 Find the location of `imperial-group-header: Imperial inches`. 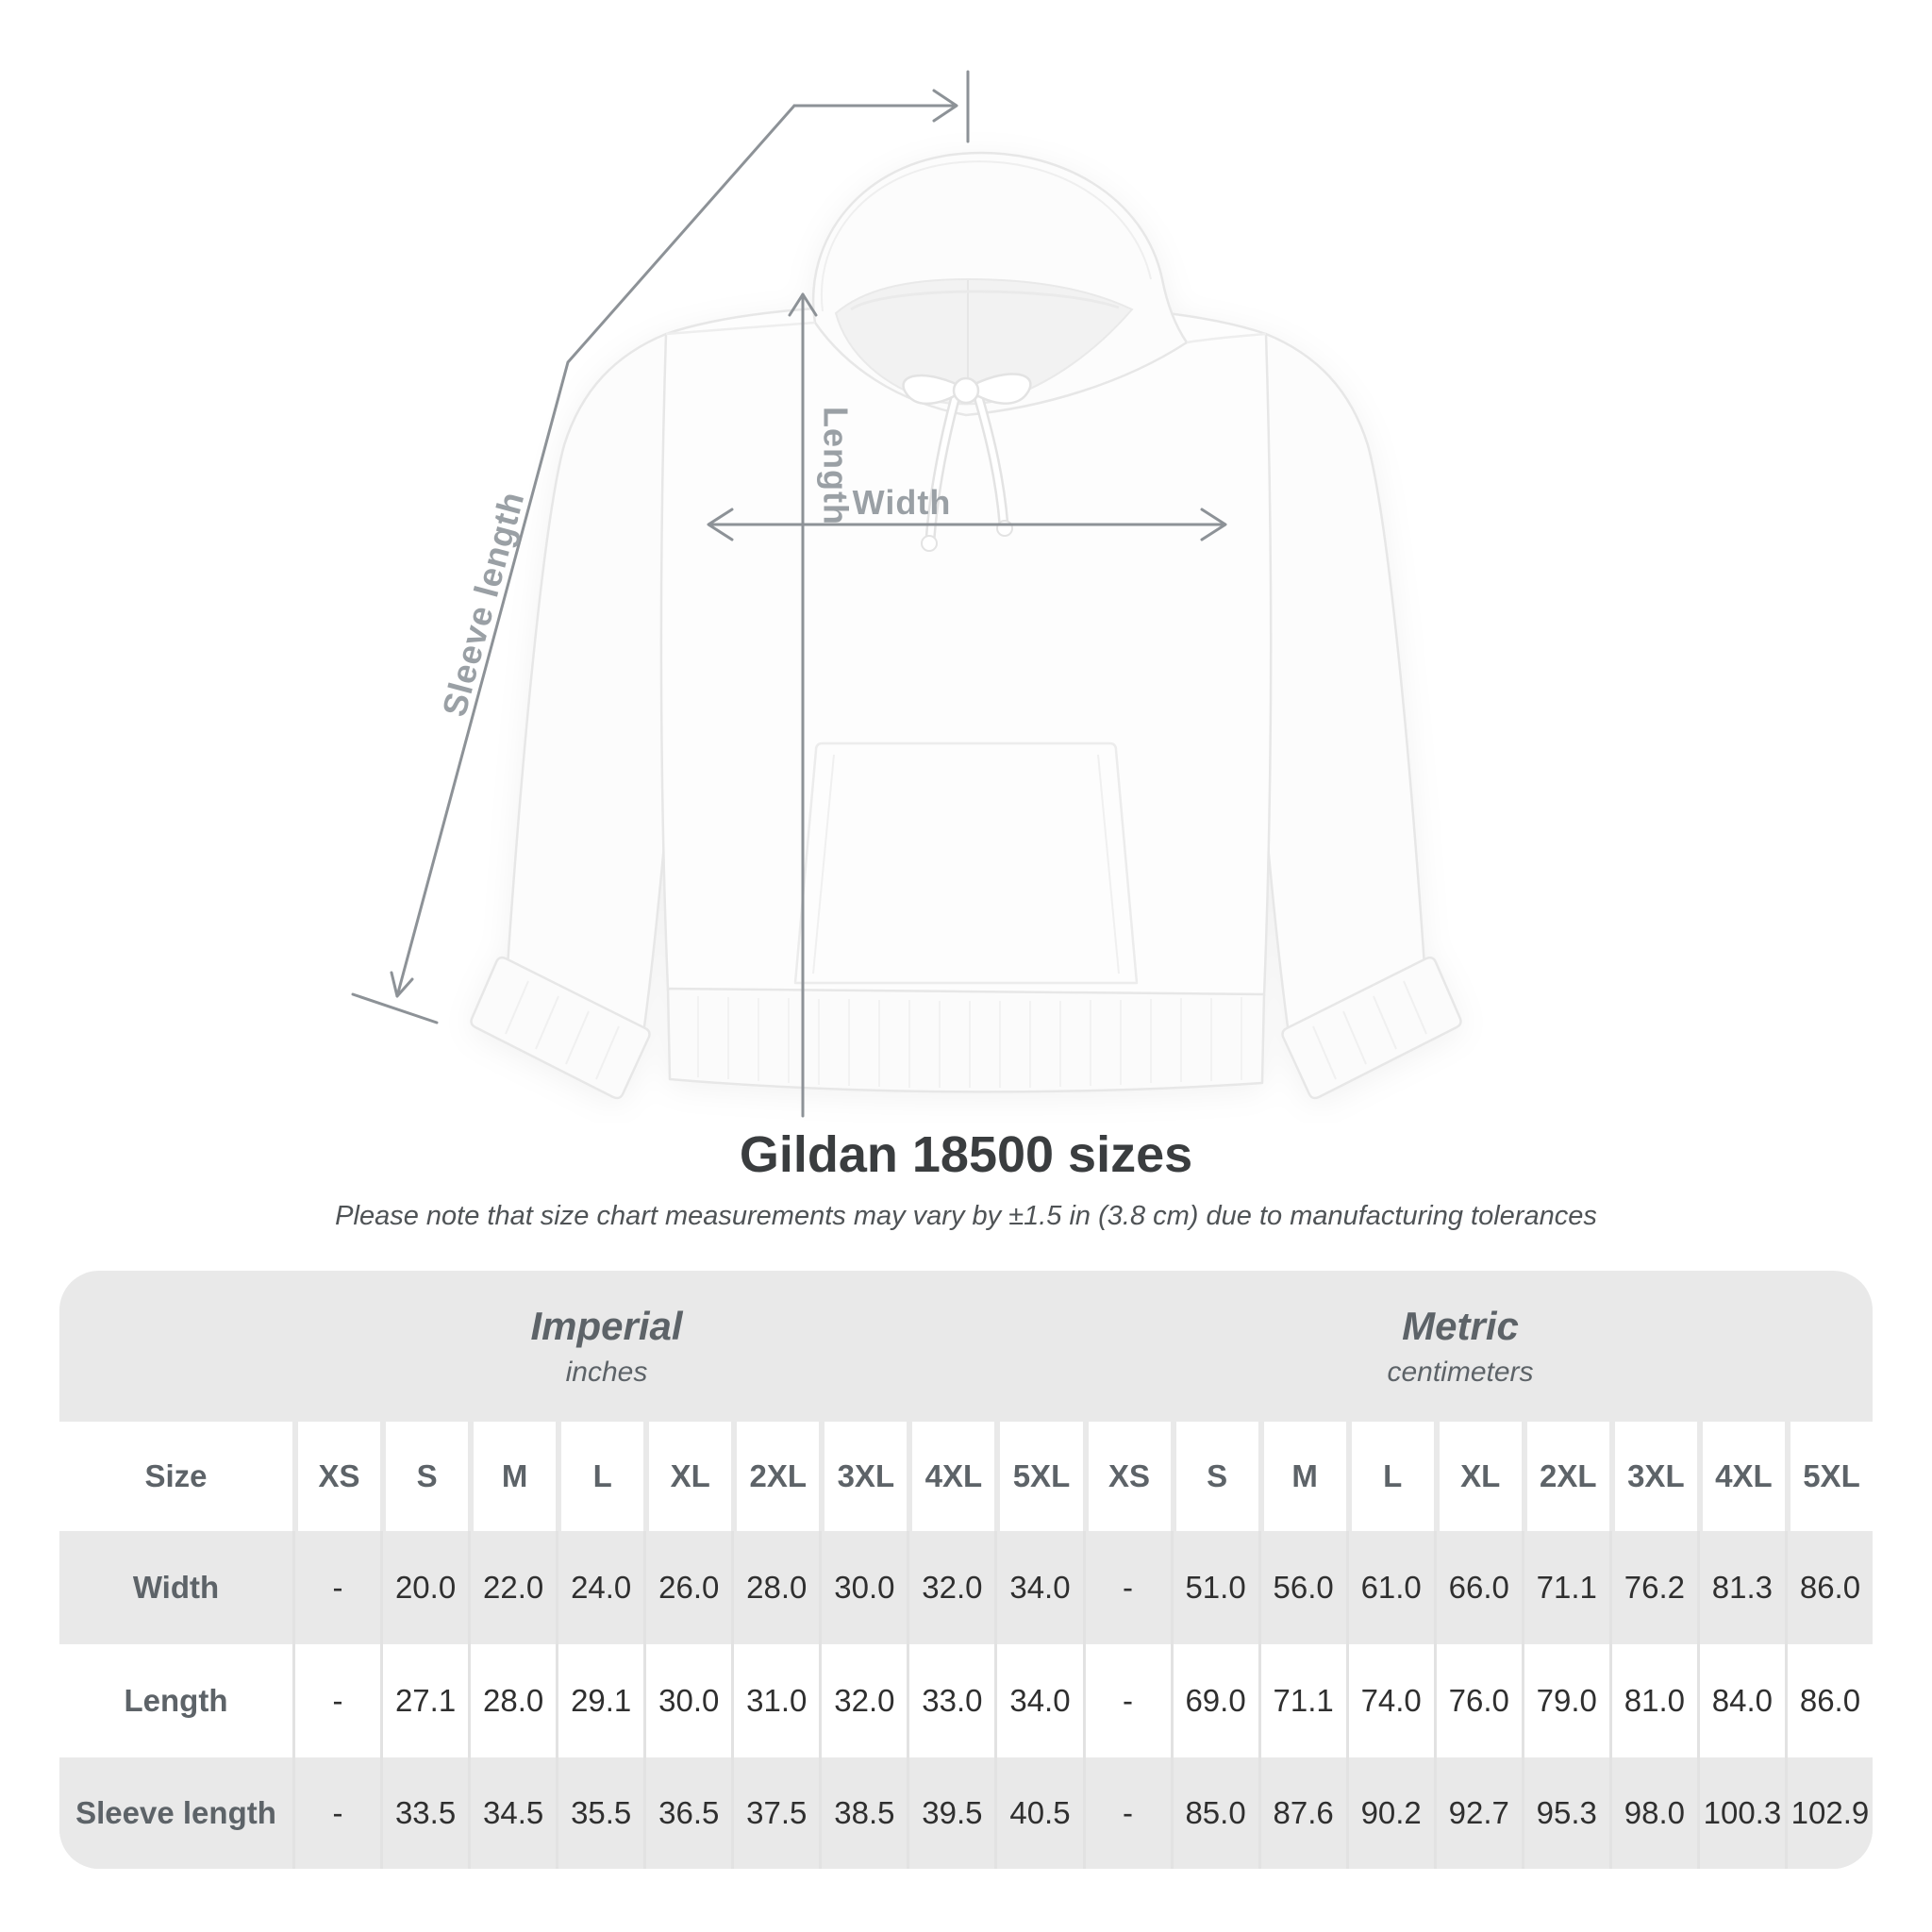

imperial-group-header: Imperial inches is located at coordinates (606, 1346).